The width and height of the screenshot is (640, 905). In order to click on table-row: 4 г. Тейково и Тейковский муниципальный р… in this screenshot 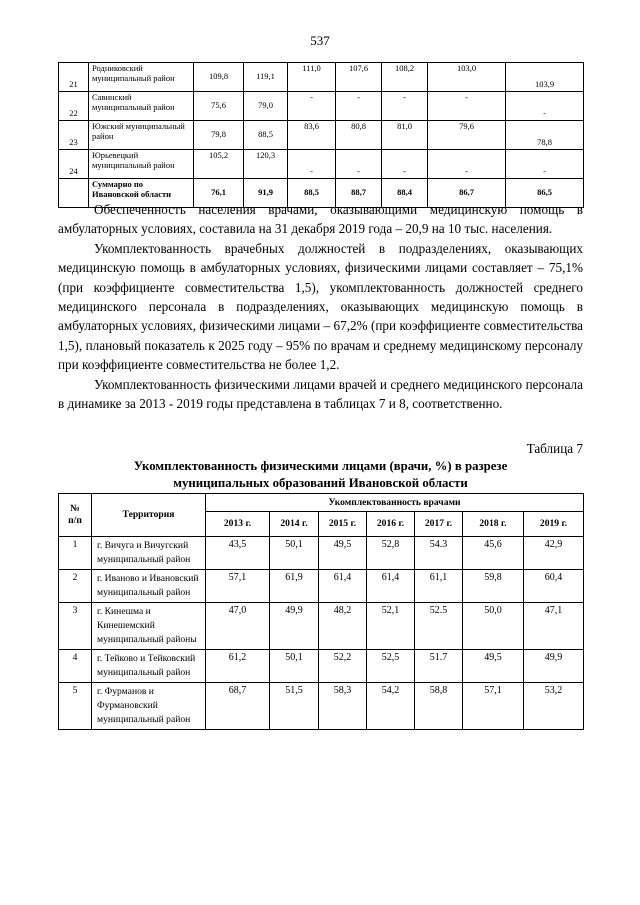, I will do `click(321, 665)`.